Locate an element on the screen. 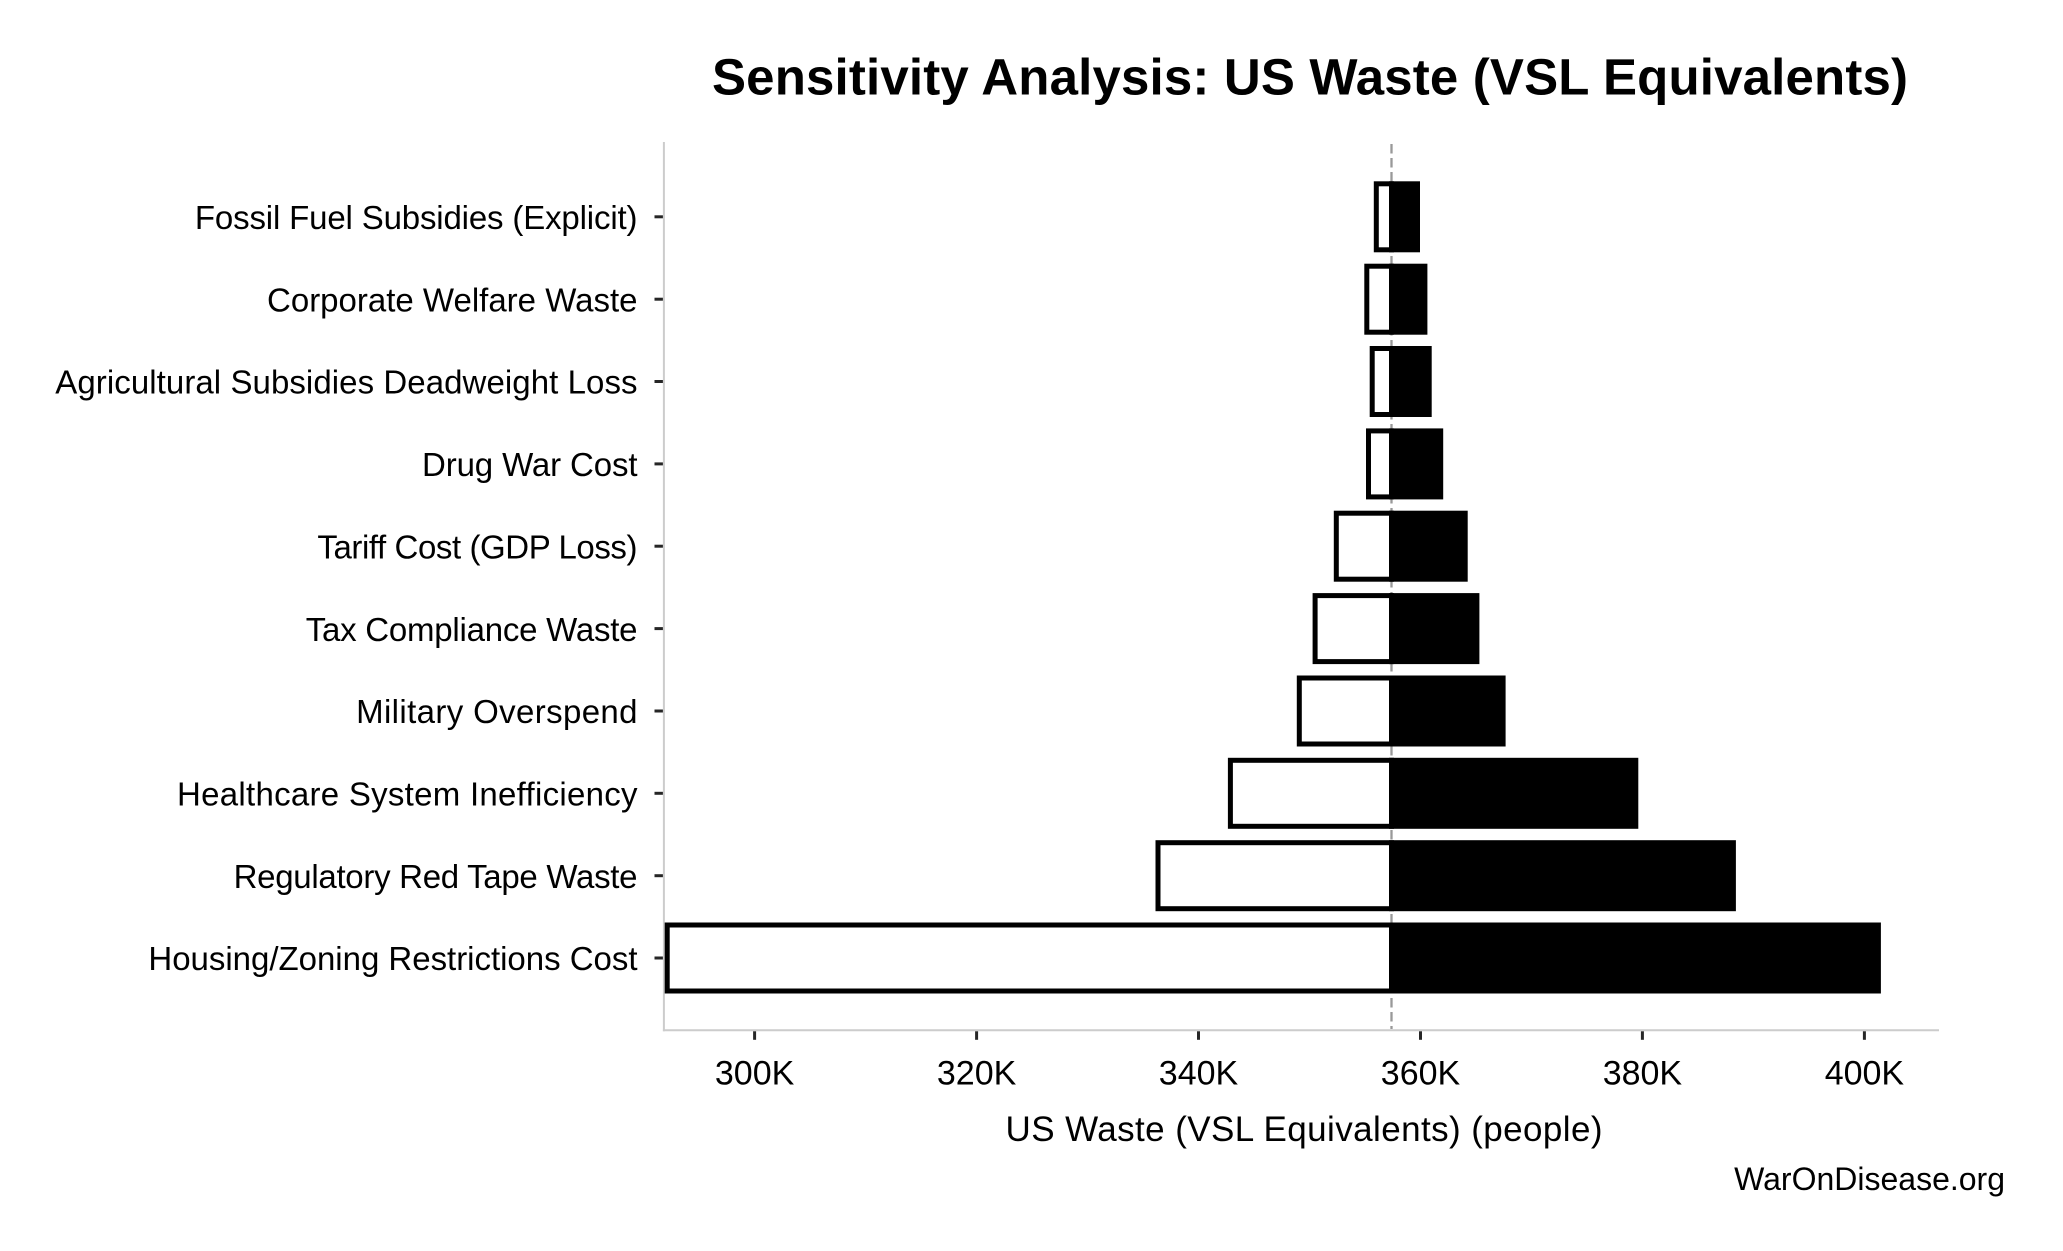 The image size is (2063, 1251). svg-text: Corporate Welfare Waste is located at coordinates (452, 299).